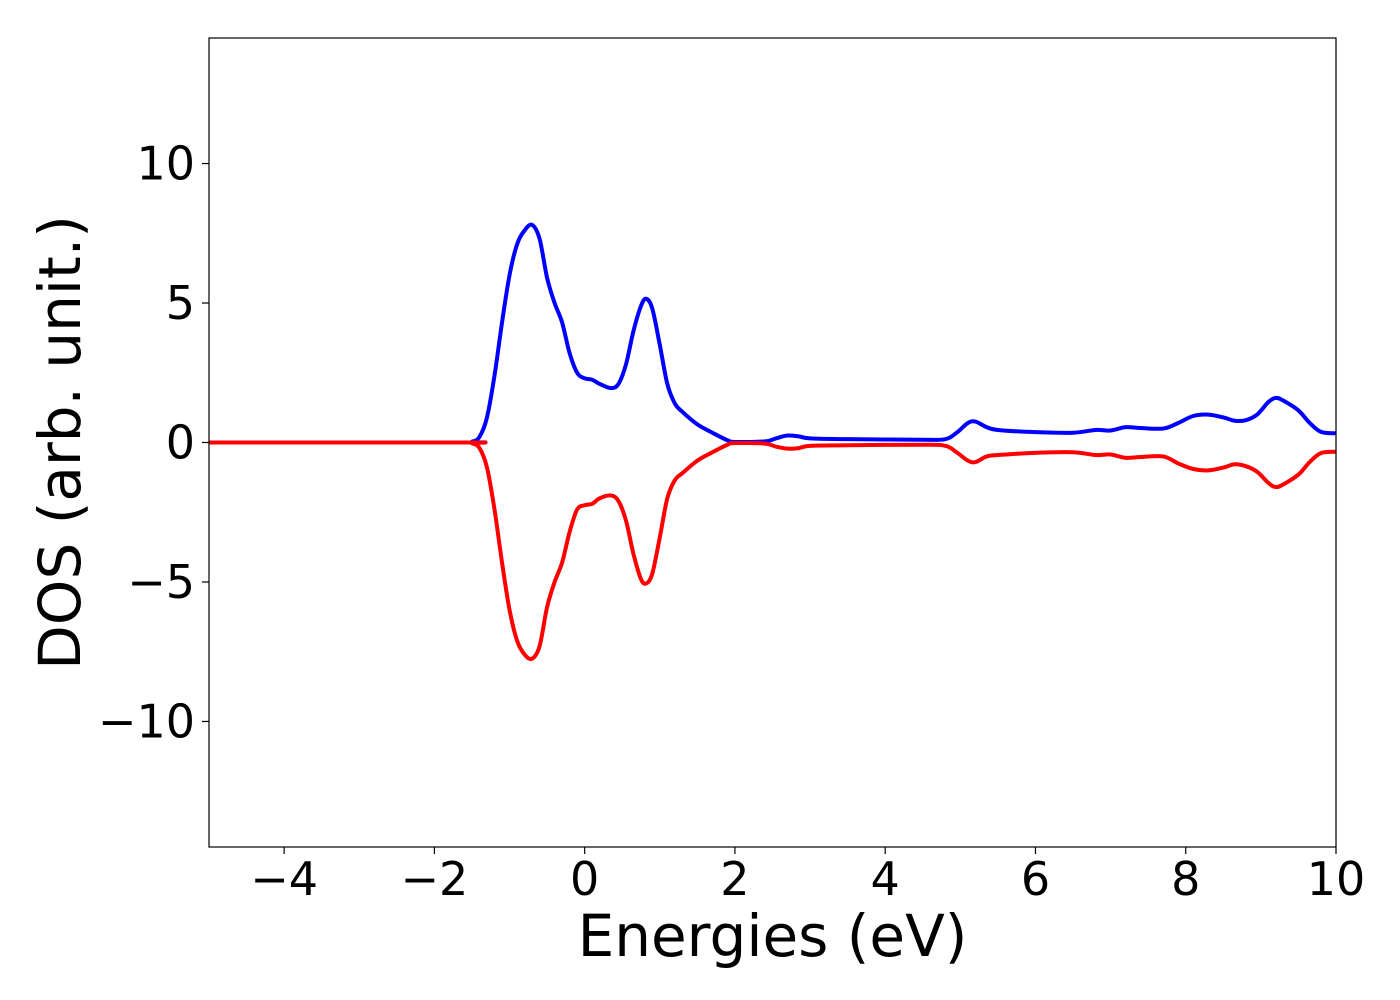 The height and width of the screenshot is (1000, 1400). I want to click on x-tick-label: 2, so click(734, 879).